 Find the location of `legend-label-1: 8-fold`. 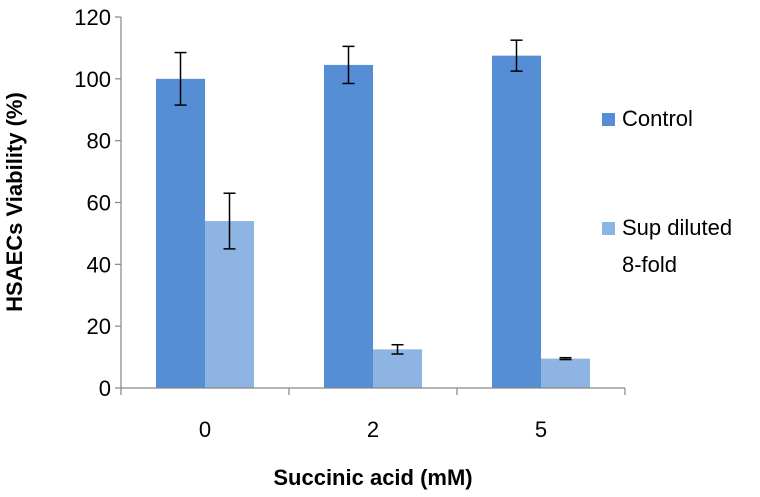

legend-label-1: 8-fold is located at coordinates (649, 264).